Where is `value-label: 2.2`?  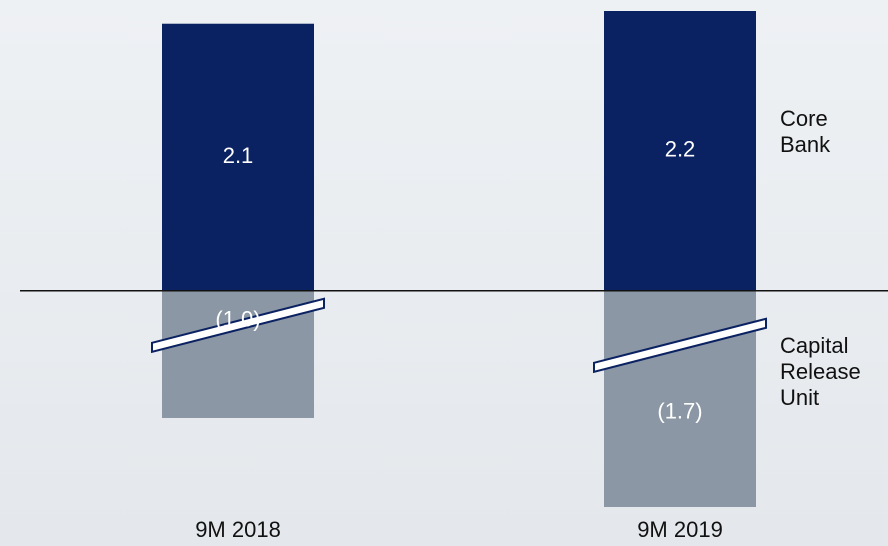
value-label: 2.2 is located at coordinates (680, 149).